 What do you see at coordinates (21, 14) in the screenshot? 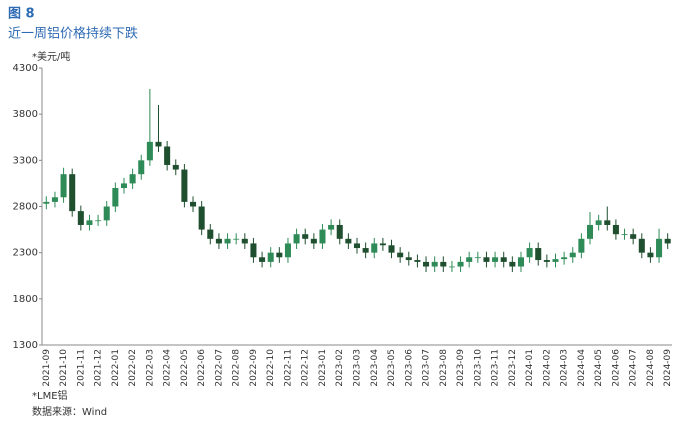
I see `figure-label: 图 8` at bounding box center [21, 14].